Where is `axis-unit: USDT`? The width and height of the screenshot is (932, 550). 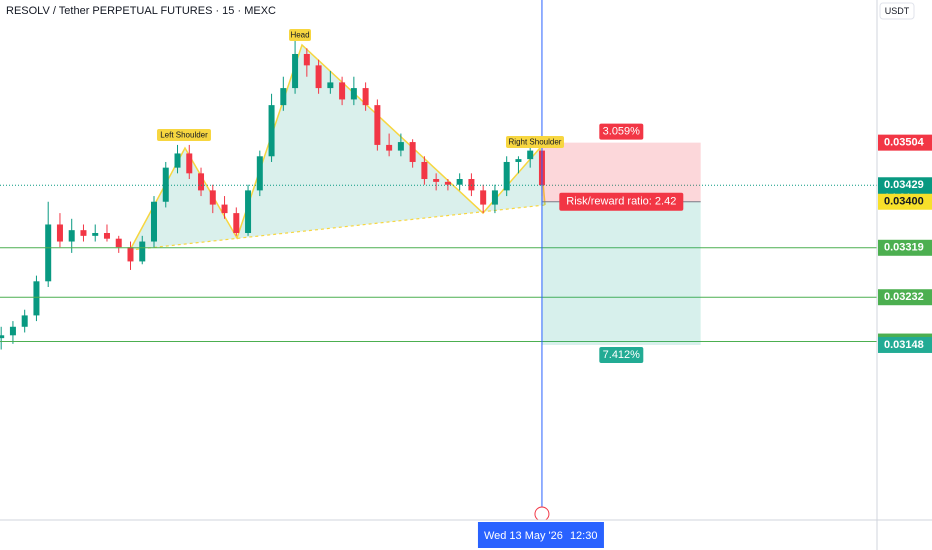 axis-unit: USDT is located at coordinates (897, 11).